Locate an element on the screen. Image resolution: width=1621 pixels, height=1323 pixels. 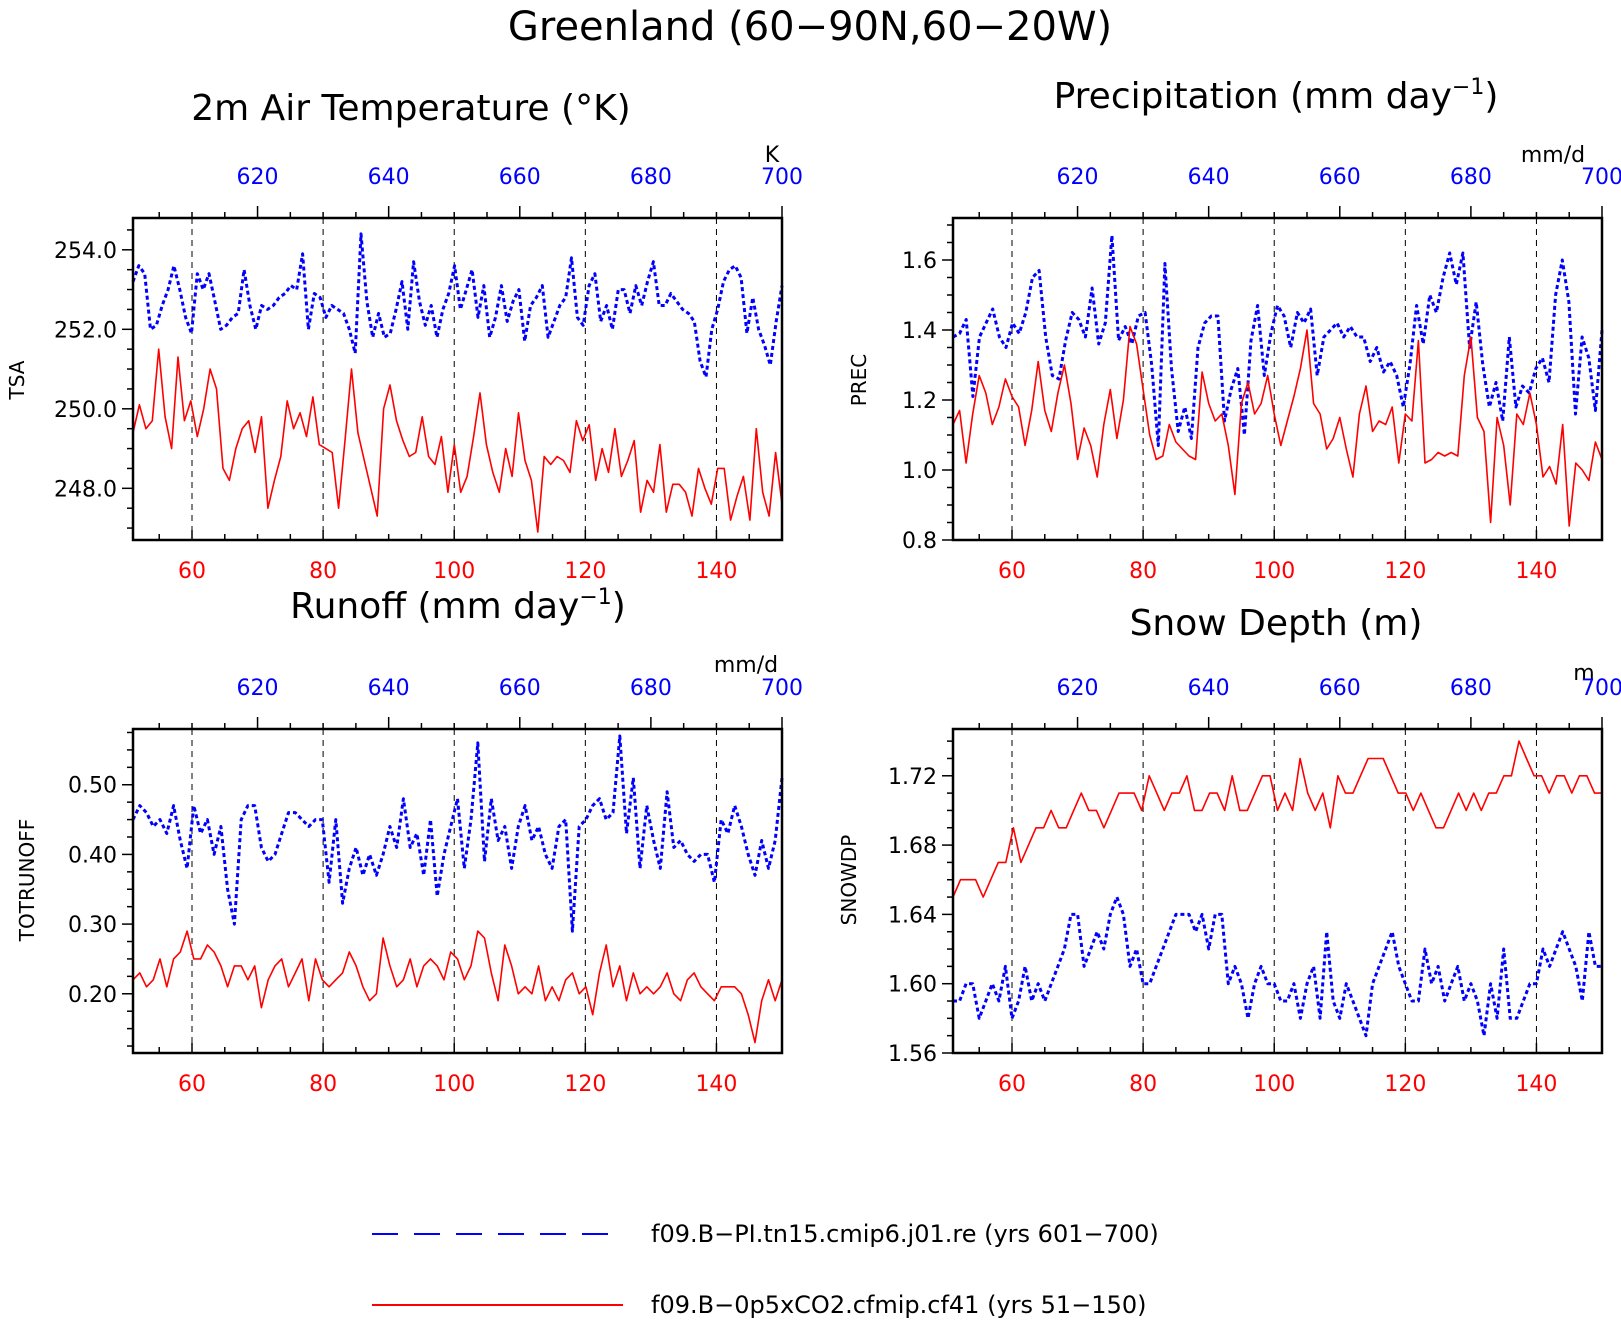
panel-title: Precipitation (mm day−1) is located at coordinates (1276, 96).